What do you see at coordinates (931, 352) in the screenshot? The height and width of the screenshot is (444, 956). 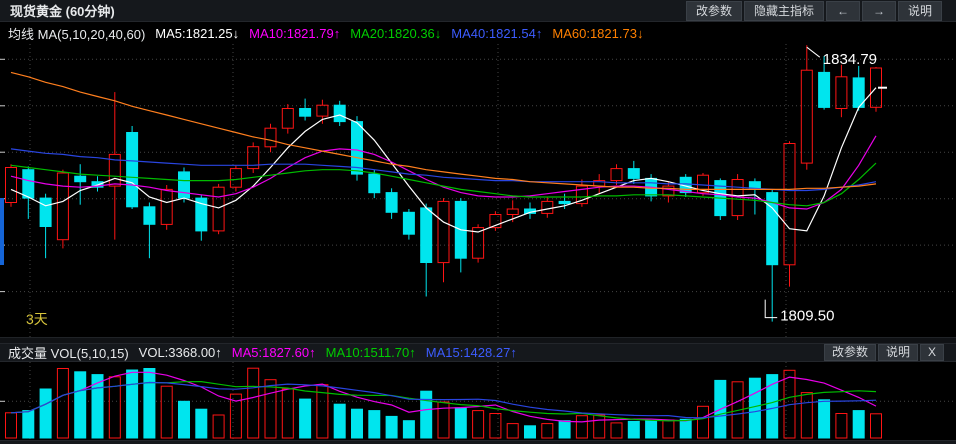 I see `volume-close-button: X` at bounding box center [931, 352].